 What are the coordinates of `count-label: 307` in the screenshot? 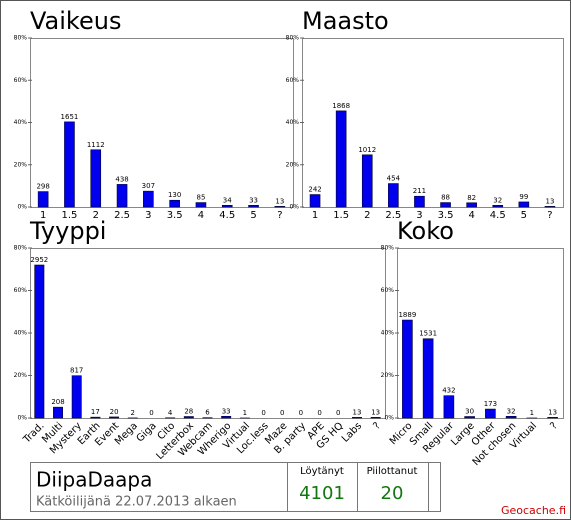 It's located at (148, 186).